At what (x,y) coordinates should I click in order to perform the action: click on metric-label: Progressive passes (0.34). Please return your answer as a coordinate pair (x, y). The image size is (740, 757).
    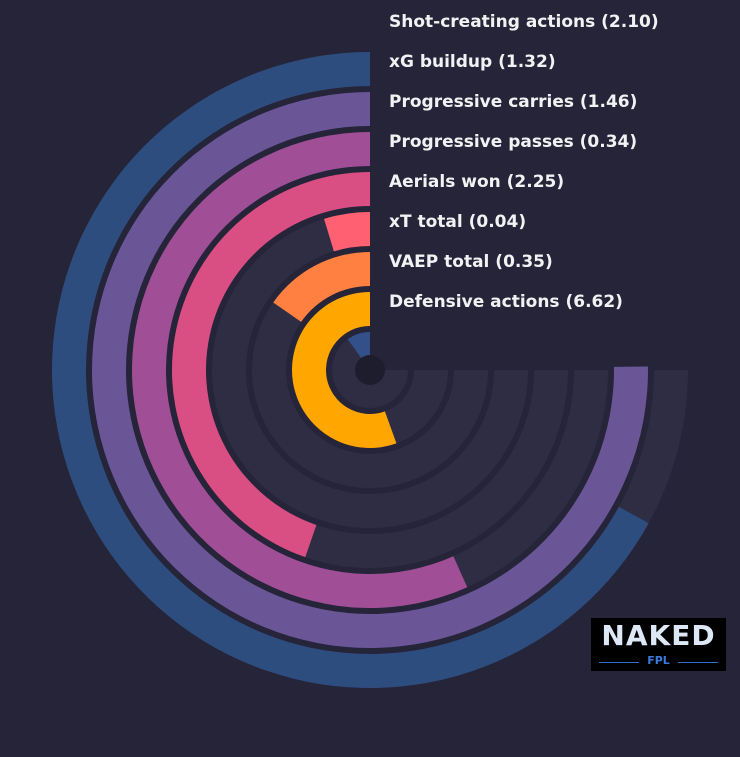
    Looking at the image, I should click on (513, 142).